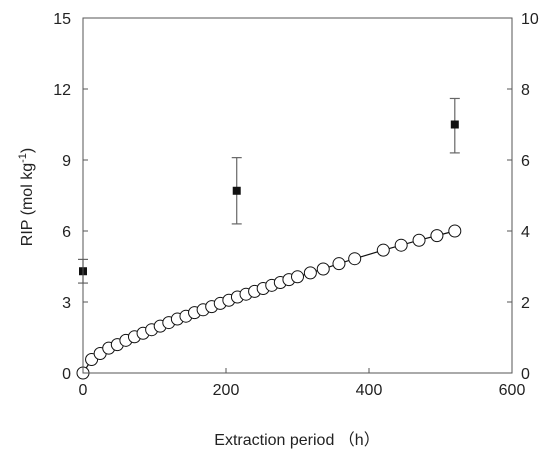 The height and width of the screenshot is (457, 557). What do you see at coordinates (525, 90) in the screenshot?
I see `y2-tick-label: 8` at bounding box center [525, 90].